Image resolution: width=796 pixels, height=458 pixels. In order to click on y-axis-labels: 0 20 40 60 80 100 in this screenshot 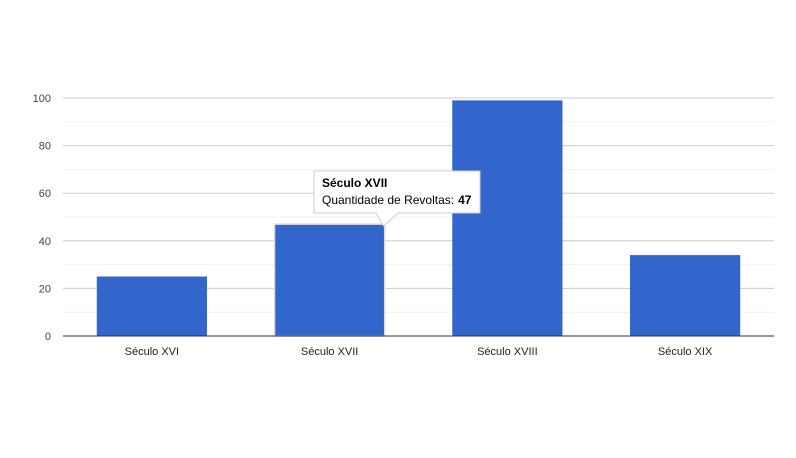, I will do `click(42, 218)`.